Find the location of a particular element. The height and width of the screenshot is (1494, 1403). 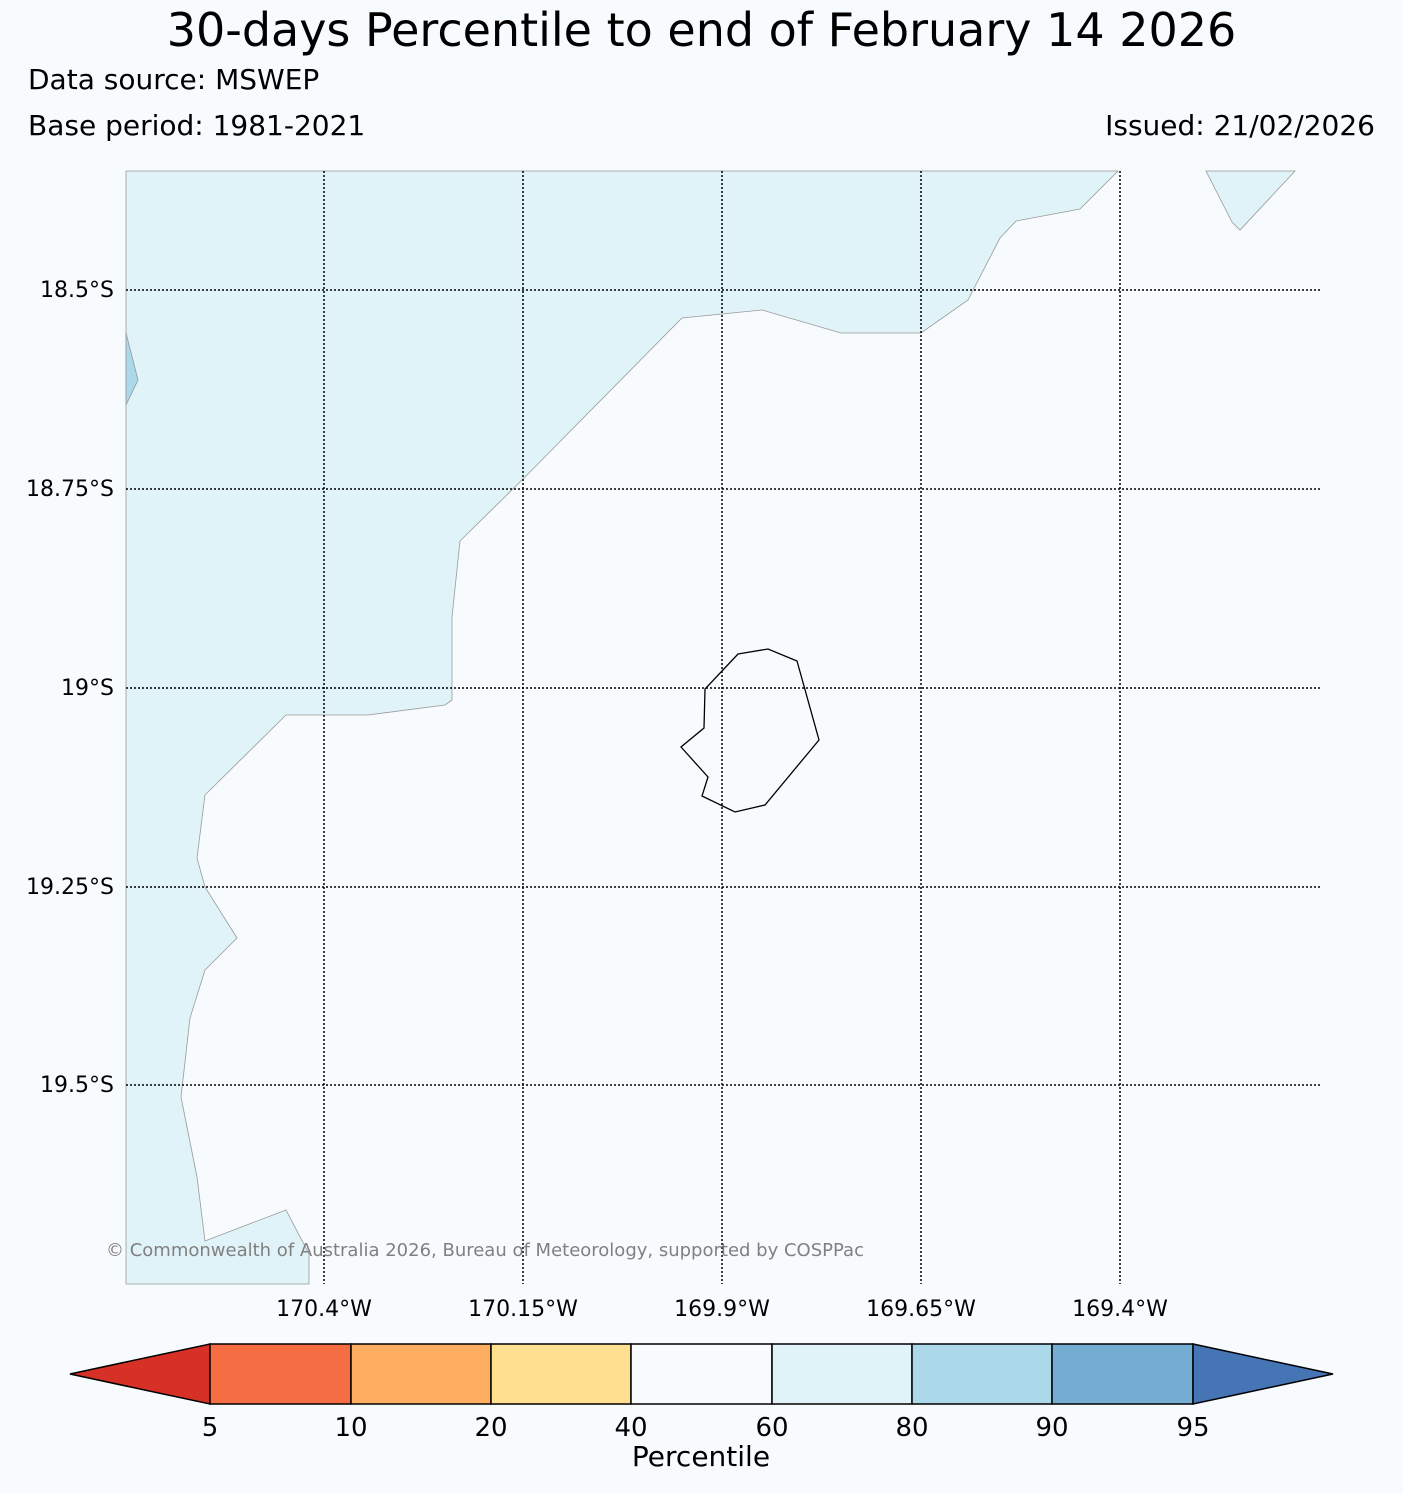

lat-label: 19.5°S is located at coordinates (77, 1085).